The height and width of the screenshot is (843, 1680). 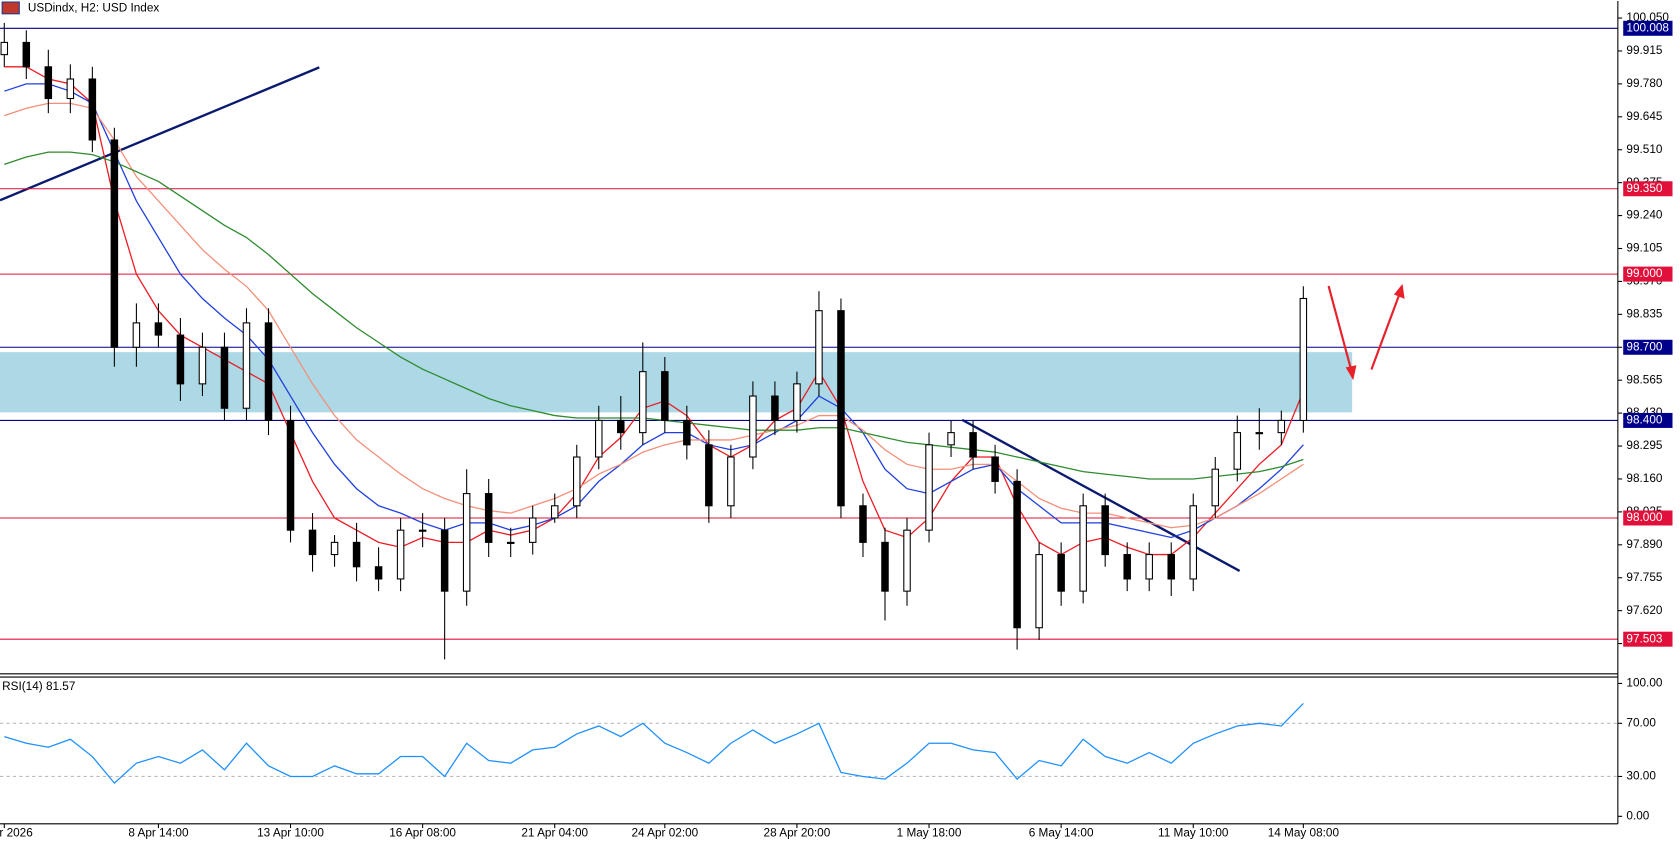 What do you see at coordinates (1644, 149) in the screenshot?
I see `y-tick-label: 99.510` at bounding box center [1644, 149].